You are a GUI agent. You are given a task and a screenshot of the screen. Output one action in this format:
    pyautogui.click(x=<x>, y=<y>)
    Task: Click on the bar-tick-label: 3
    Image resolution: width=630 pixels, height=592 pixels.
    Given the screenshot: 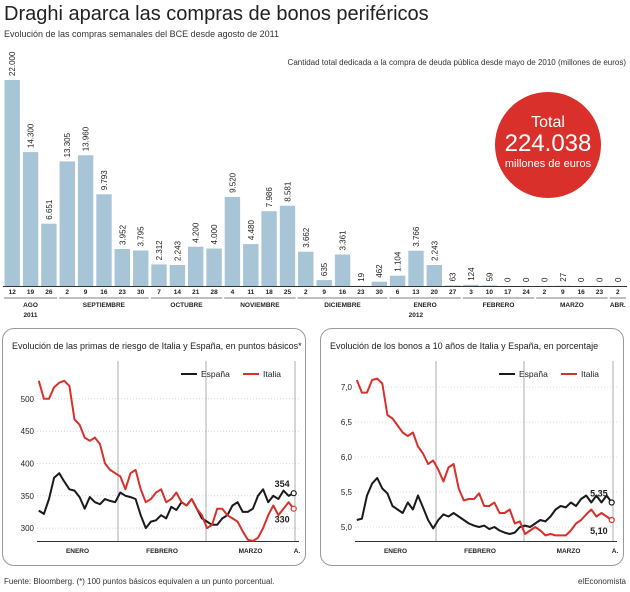 What is the action you would take?
    pyautogui.click(x=471, y=292)
    